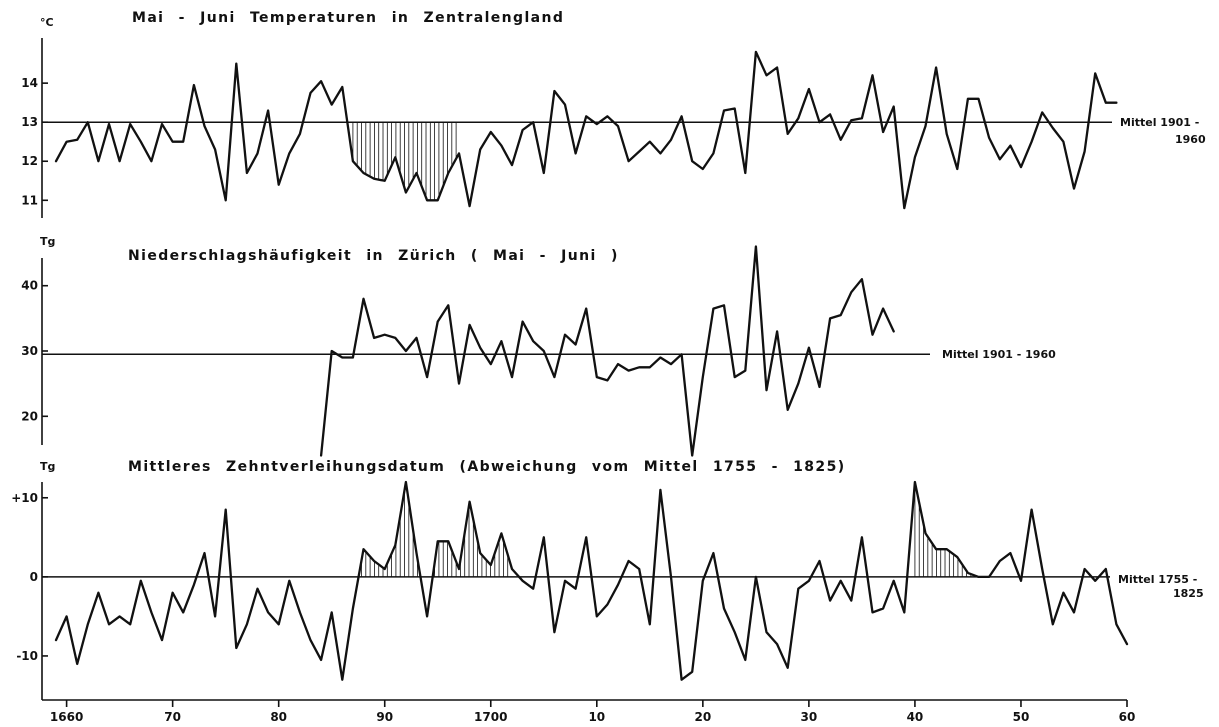  Describe the element at coordinates (490, 717) in the screenshot. I see `x-tick-label: 1700` at that location.